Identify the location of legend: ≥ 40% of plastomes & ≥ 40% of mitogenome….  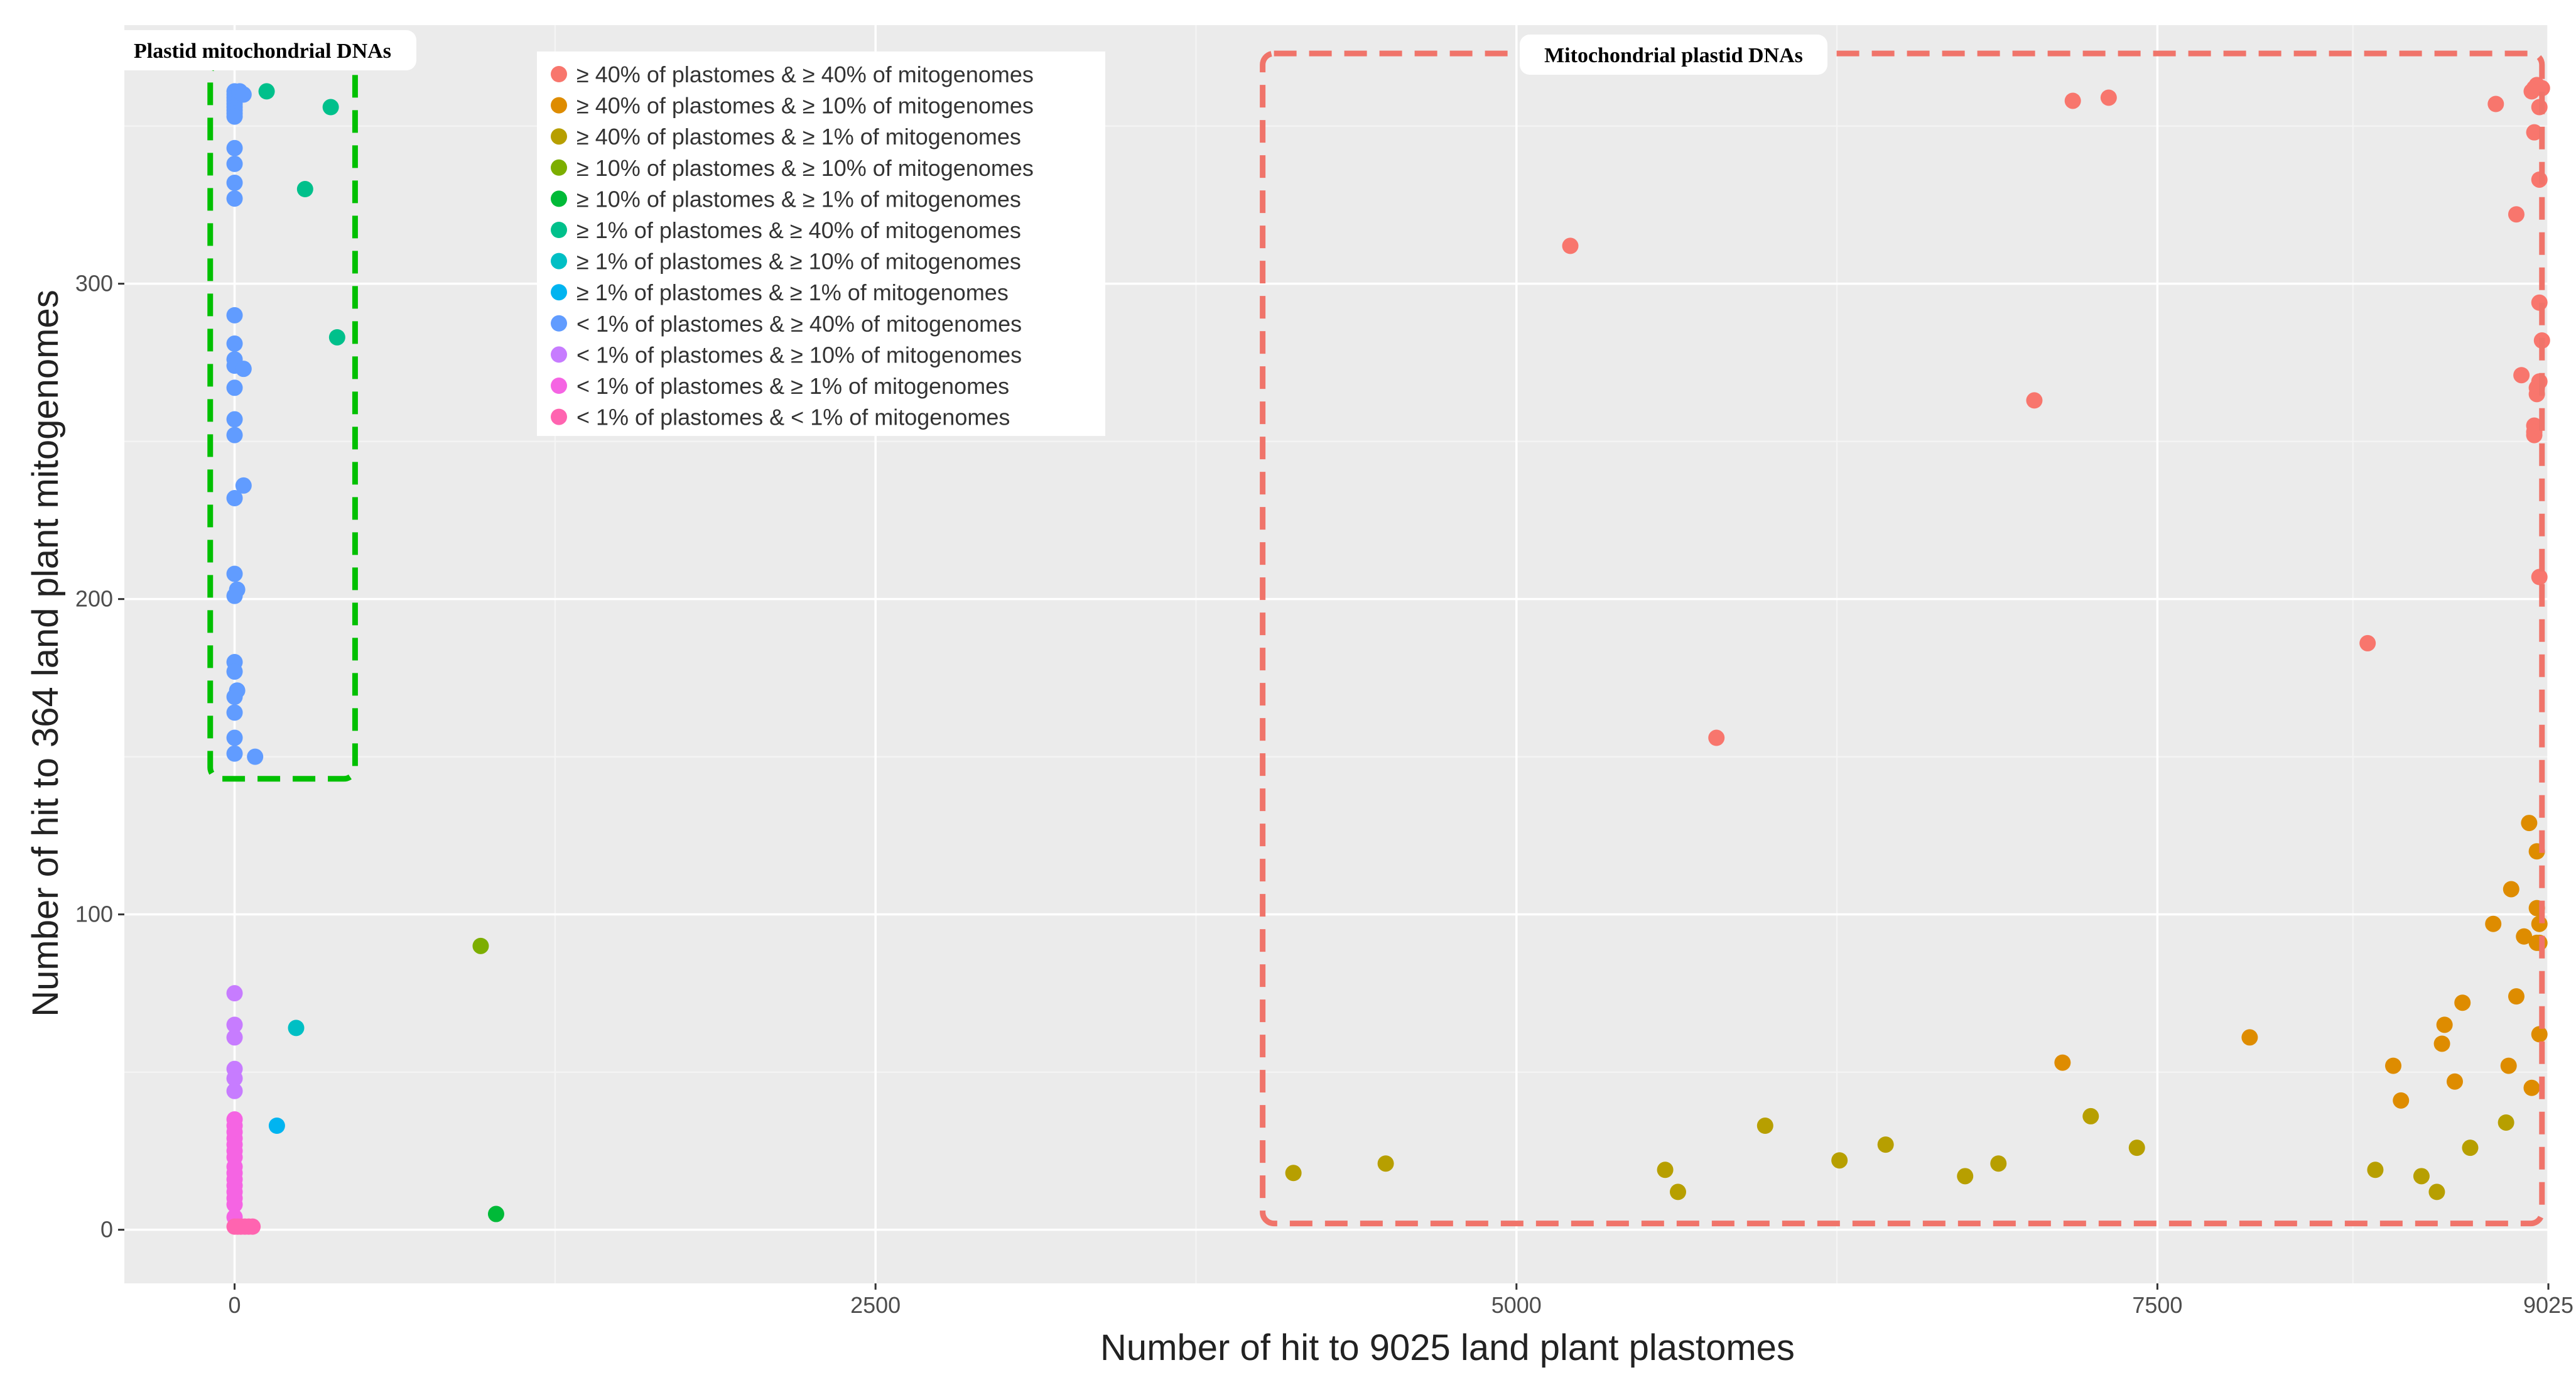
(821, 244).